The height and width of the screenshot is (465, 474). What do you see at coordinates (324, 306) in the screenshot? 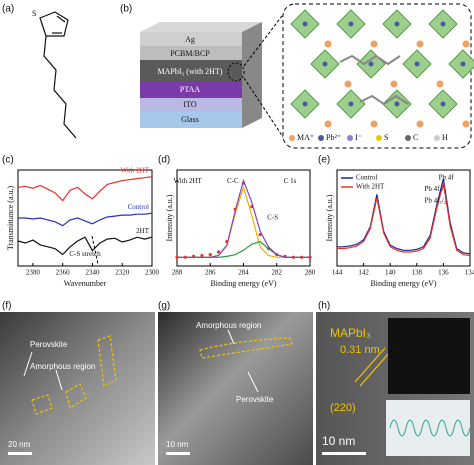
I see `panel-label: (h)` at bounding box center [324, 306].